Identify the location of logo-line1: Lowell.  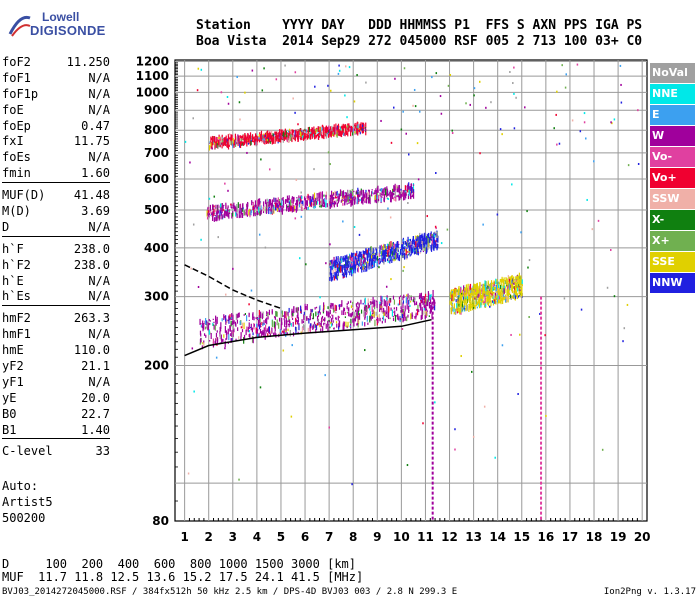
(61, 17).